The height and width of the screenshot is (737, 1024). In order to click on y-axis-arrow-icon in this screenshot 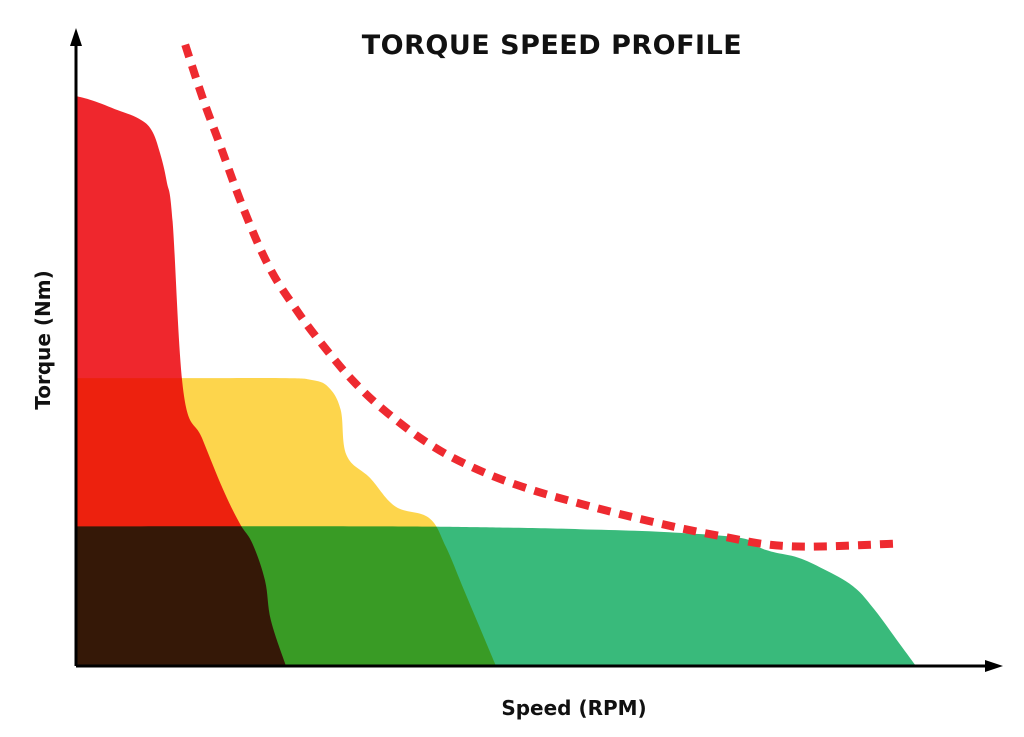, I will do `click(76, 37)`.